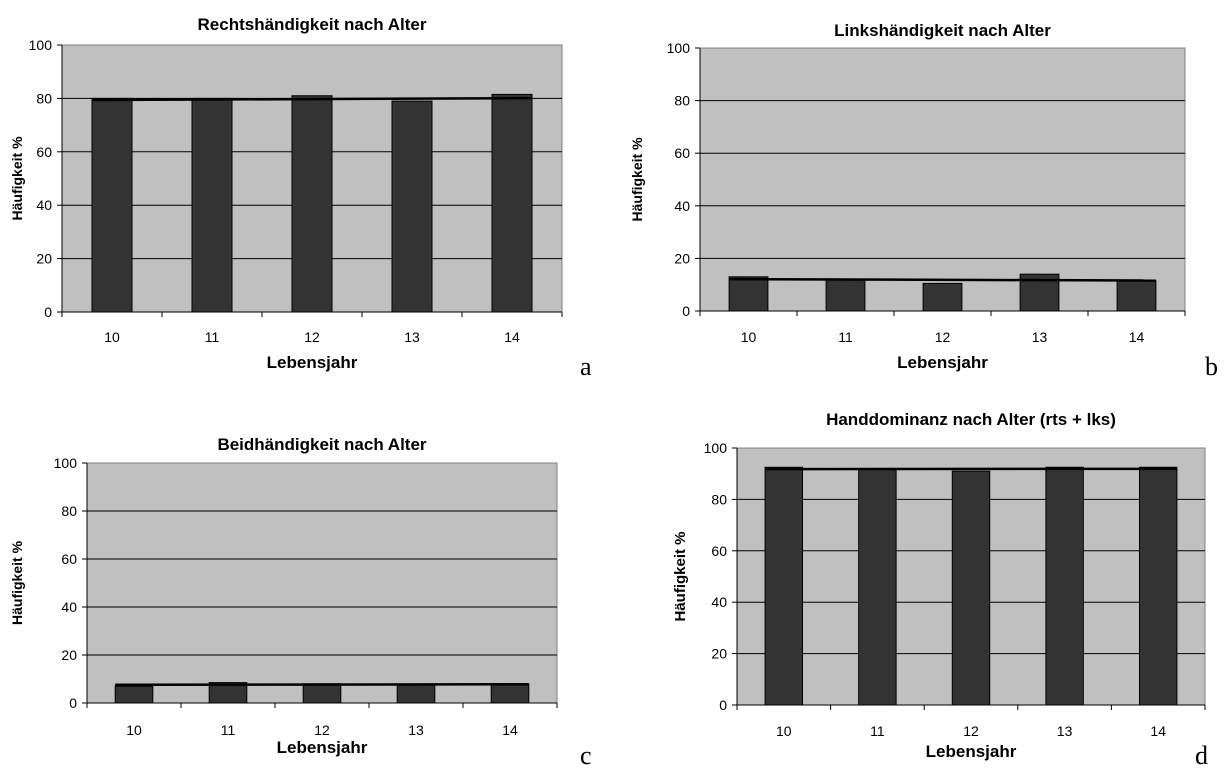  What do you see at coordinates (321, 444) in the screenshot?
I see `chart-title: Beidhändigkeit nach Alter` at bounding box center [321, 444].